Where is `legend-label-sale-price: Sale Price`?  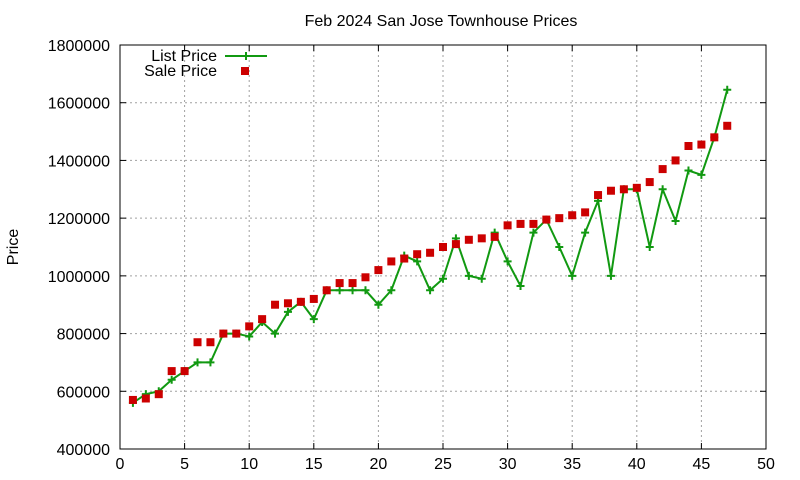 legend-label-sale-price: Sale Price is located at coordinates (180, 71).